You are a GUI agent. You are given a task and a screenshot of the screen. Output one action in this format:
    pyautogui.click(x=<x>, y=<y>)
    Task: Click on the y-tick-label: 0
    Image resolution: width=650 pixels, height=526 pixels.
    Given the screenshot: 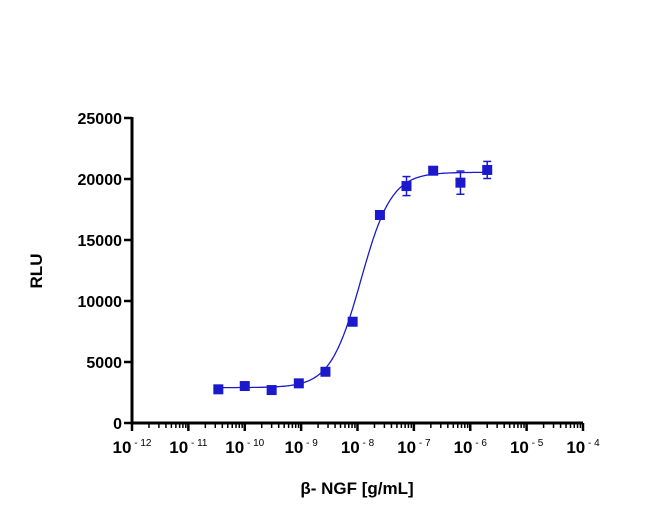 What is the action you would take?
    pyautogui.click(x=117, y=424)
    